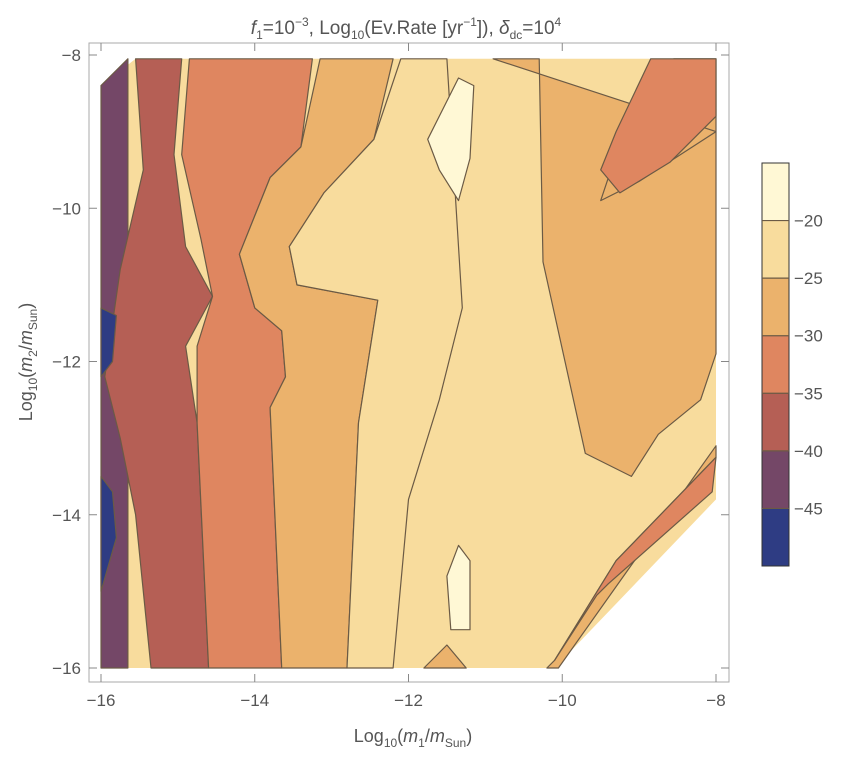 This screenshot has height=760, width=862. What do you see at coordinates (66, 208) in the screenshot?
I see `y-tick-label: −10` at bounding box center [66, 208].